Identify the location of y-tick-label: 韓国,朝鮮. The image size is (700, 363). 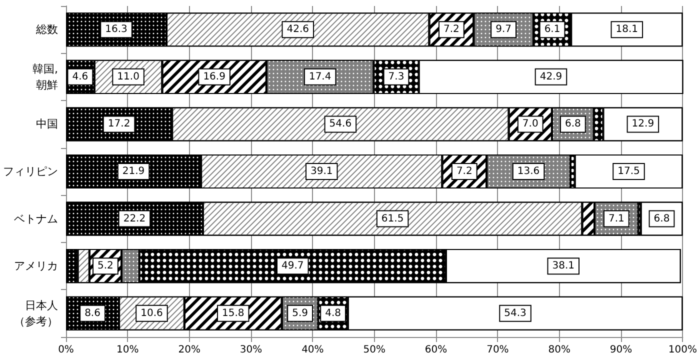
(45, 77).